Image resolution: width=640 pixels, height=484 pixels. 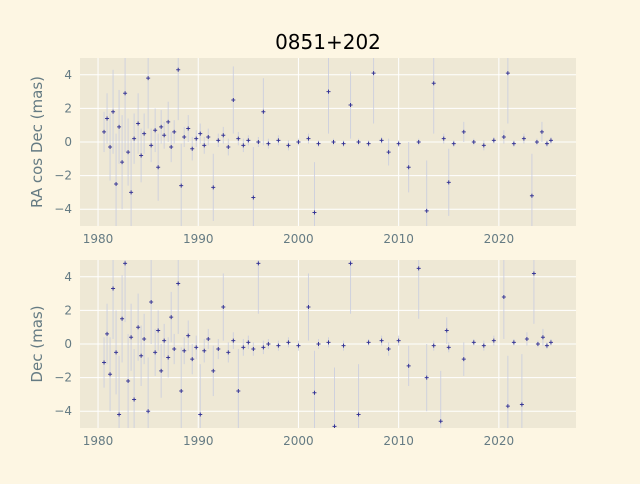 What do you see at coordinates (328, 42) in the screenshot?
I see `chart-title: 0851+202` at bounding box center [328, 42].